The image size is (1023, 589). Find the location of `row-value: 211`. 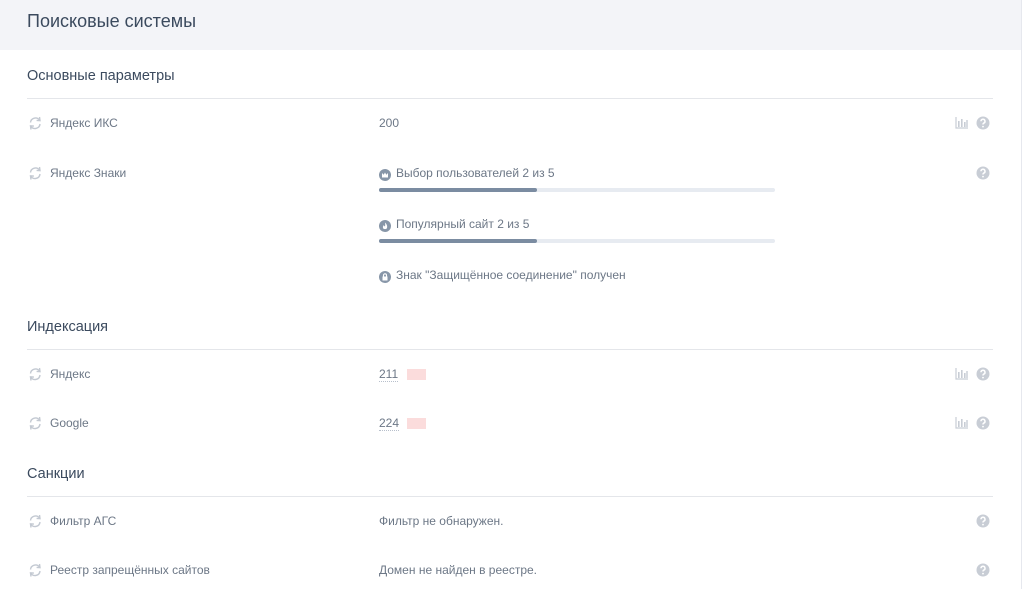

row-value: 211 is located at coordinates (389, 374).